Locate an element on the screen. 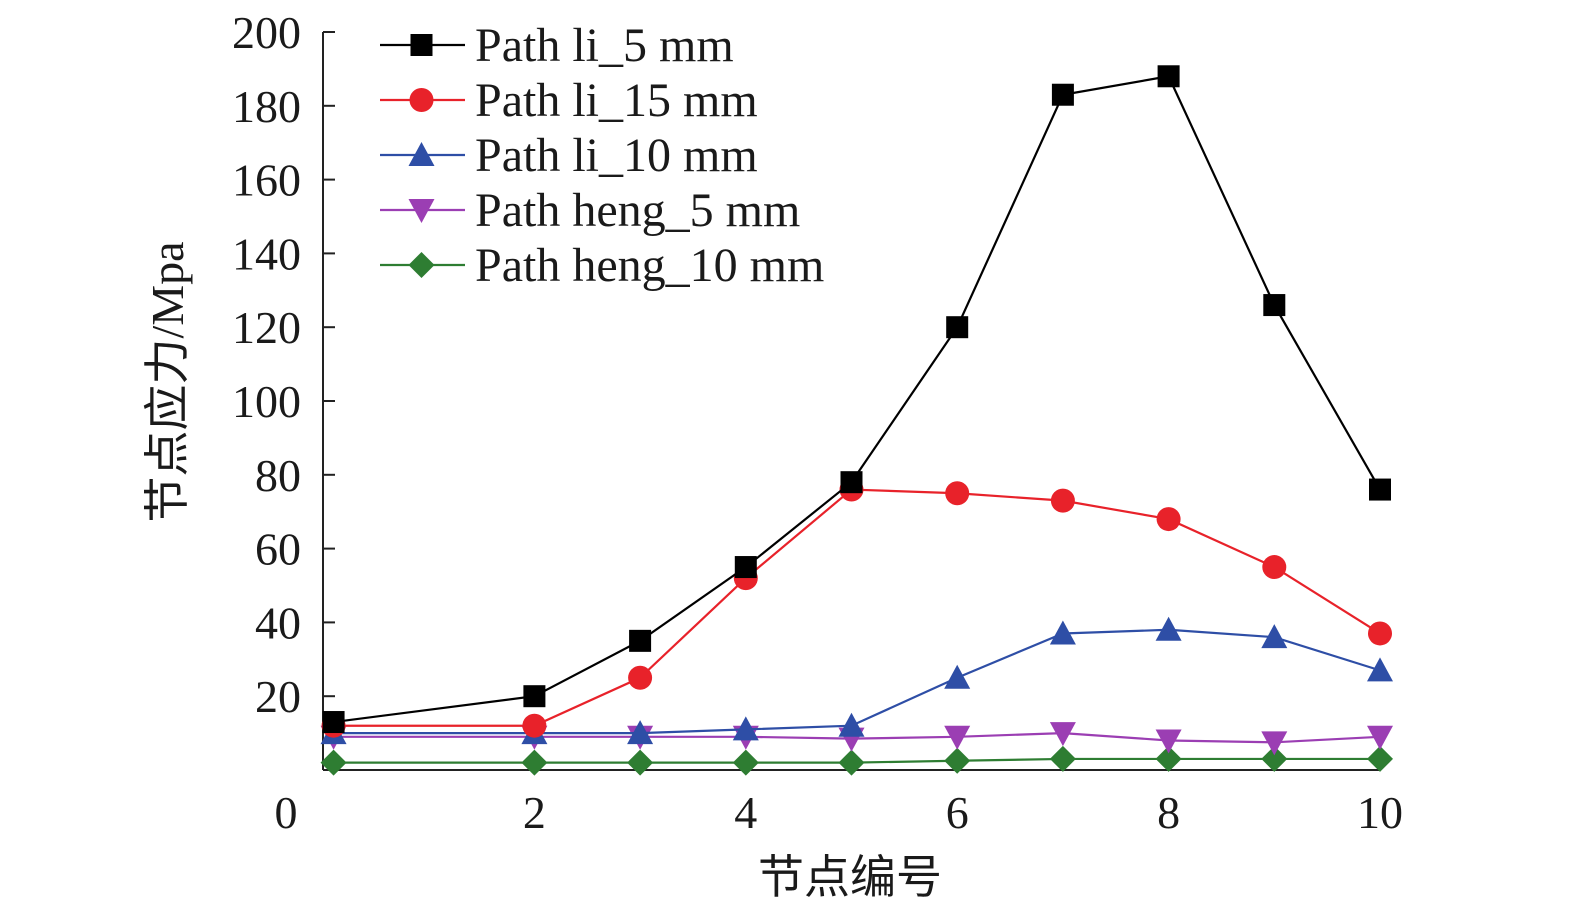 This screenshot has height=920, width=1575. legend-label: Path li_5 mm is located at coordinates (604, 45).